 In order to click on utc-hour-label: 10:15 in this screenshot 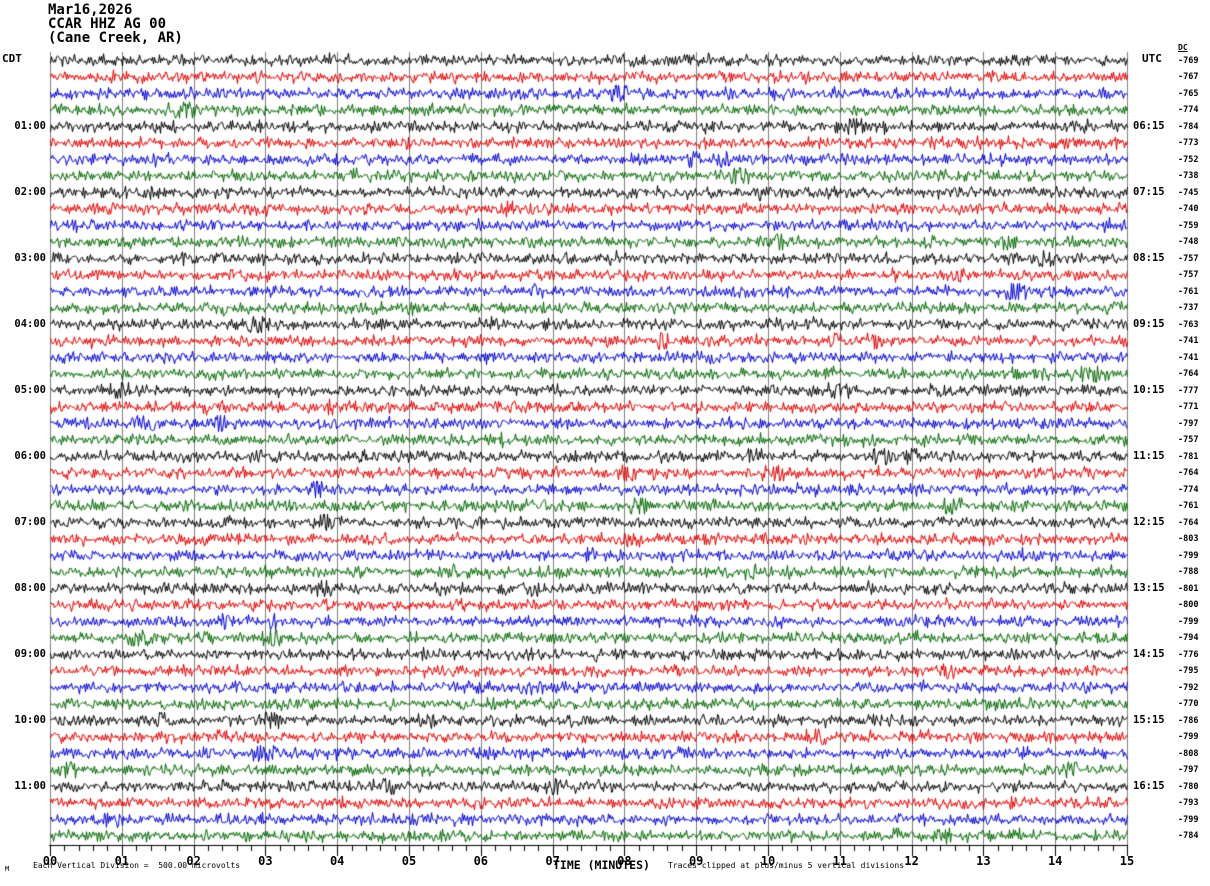, I will do `click(1149, 389)`.